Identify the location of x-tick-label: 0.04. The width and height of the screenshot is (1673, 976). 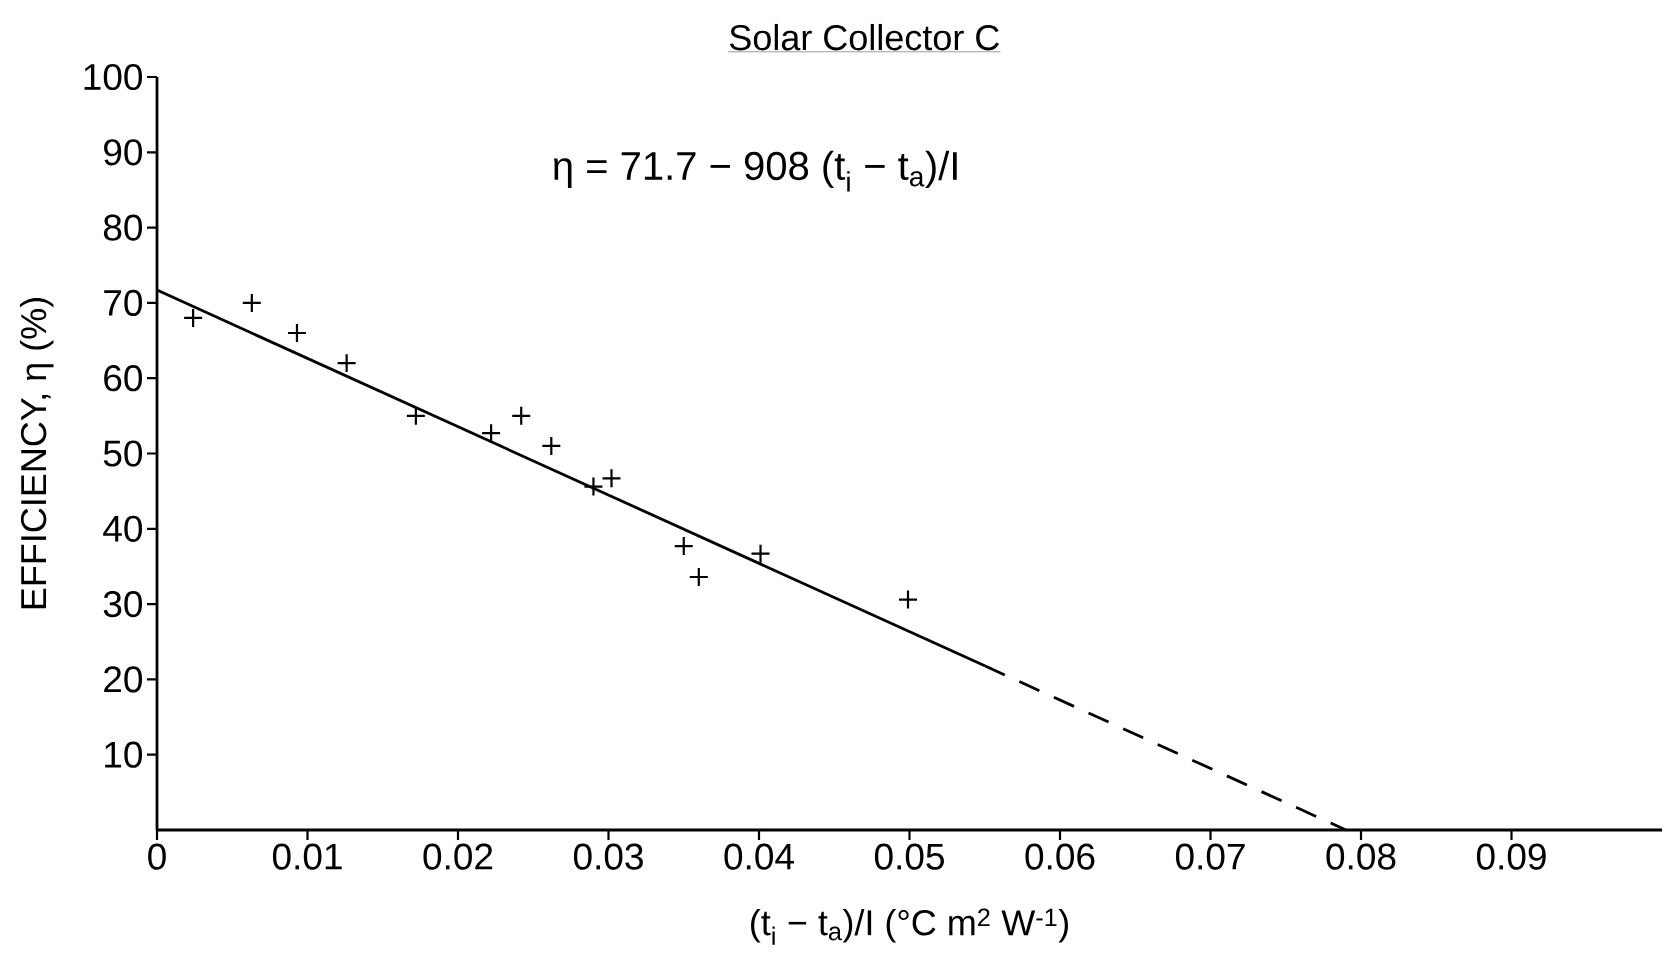
(759, 856).